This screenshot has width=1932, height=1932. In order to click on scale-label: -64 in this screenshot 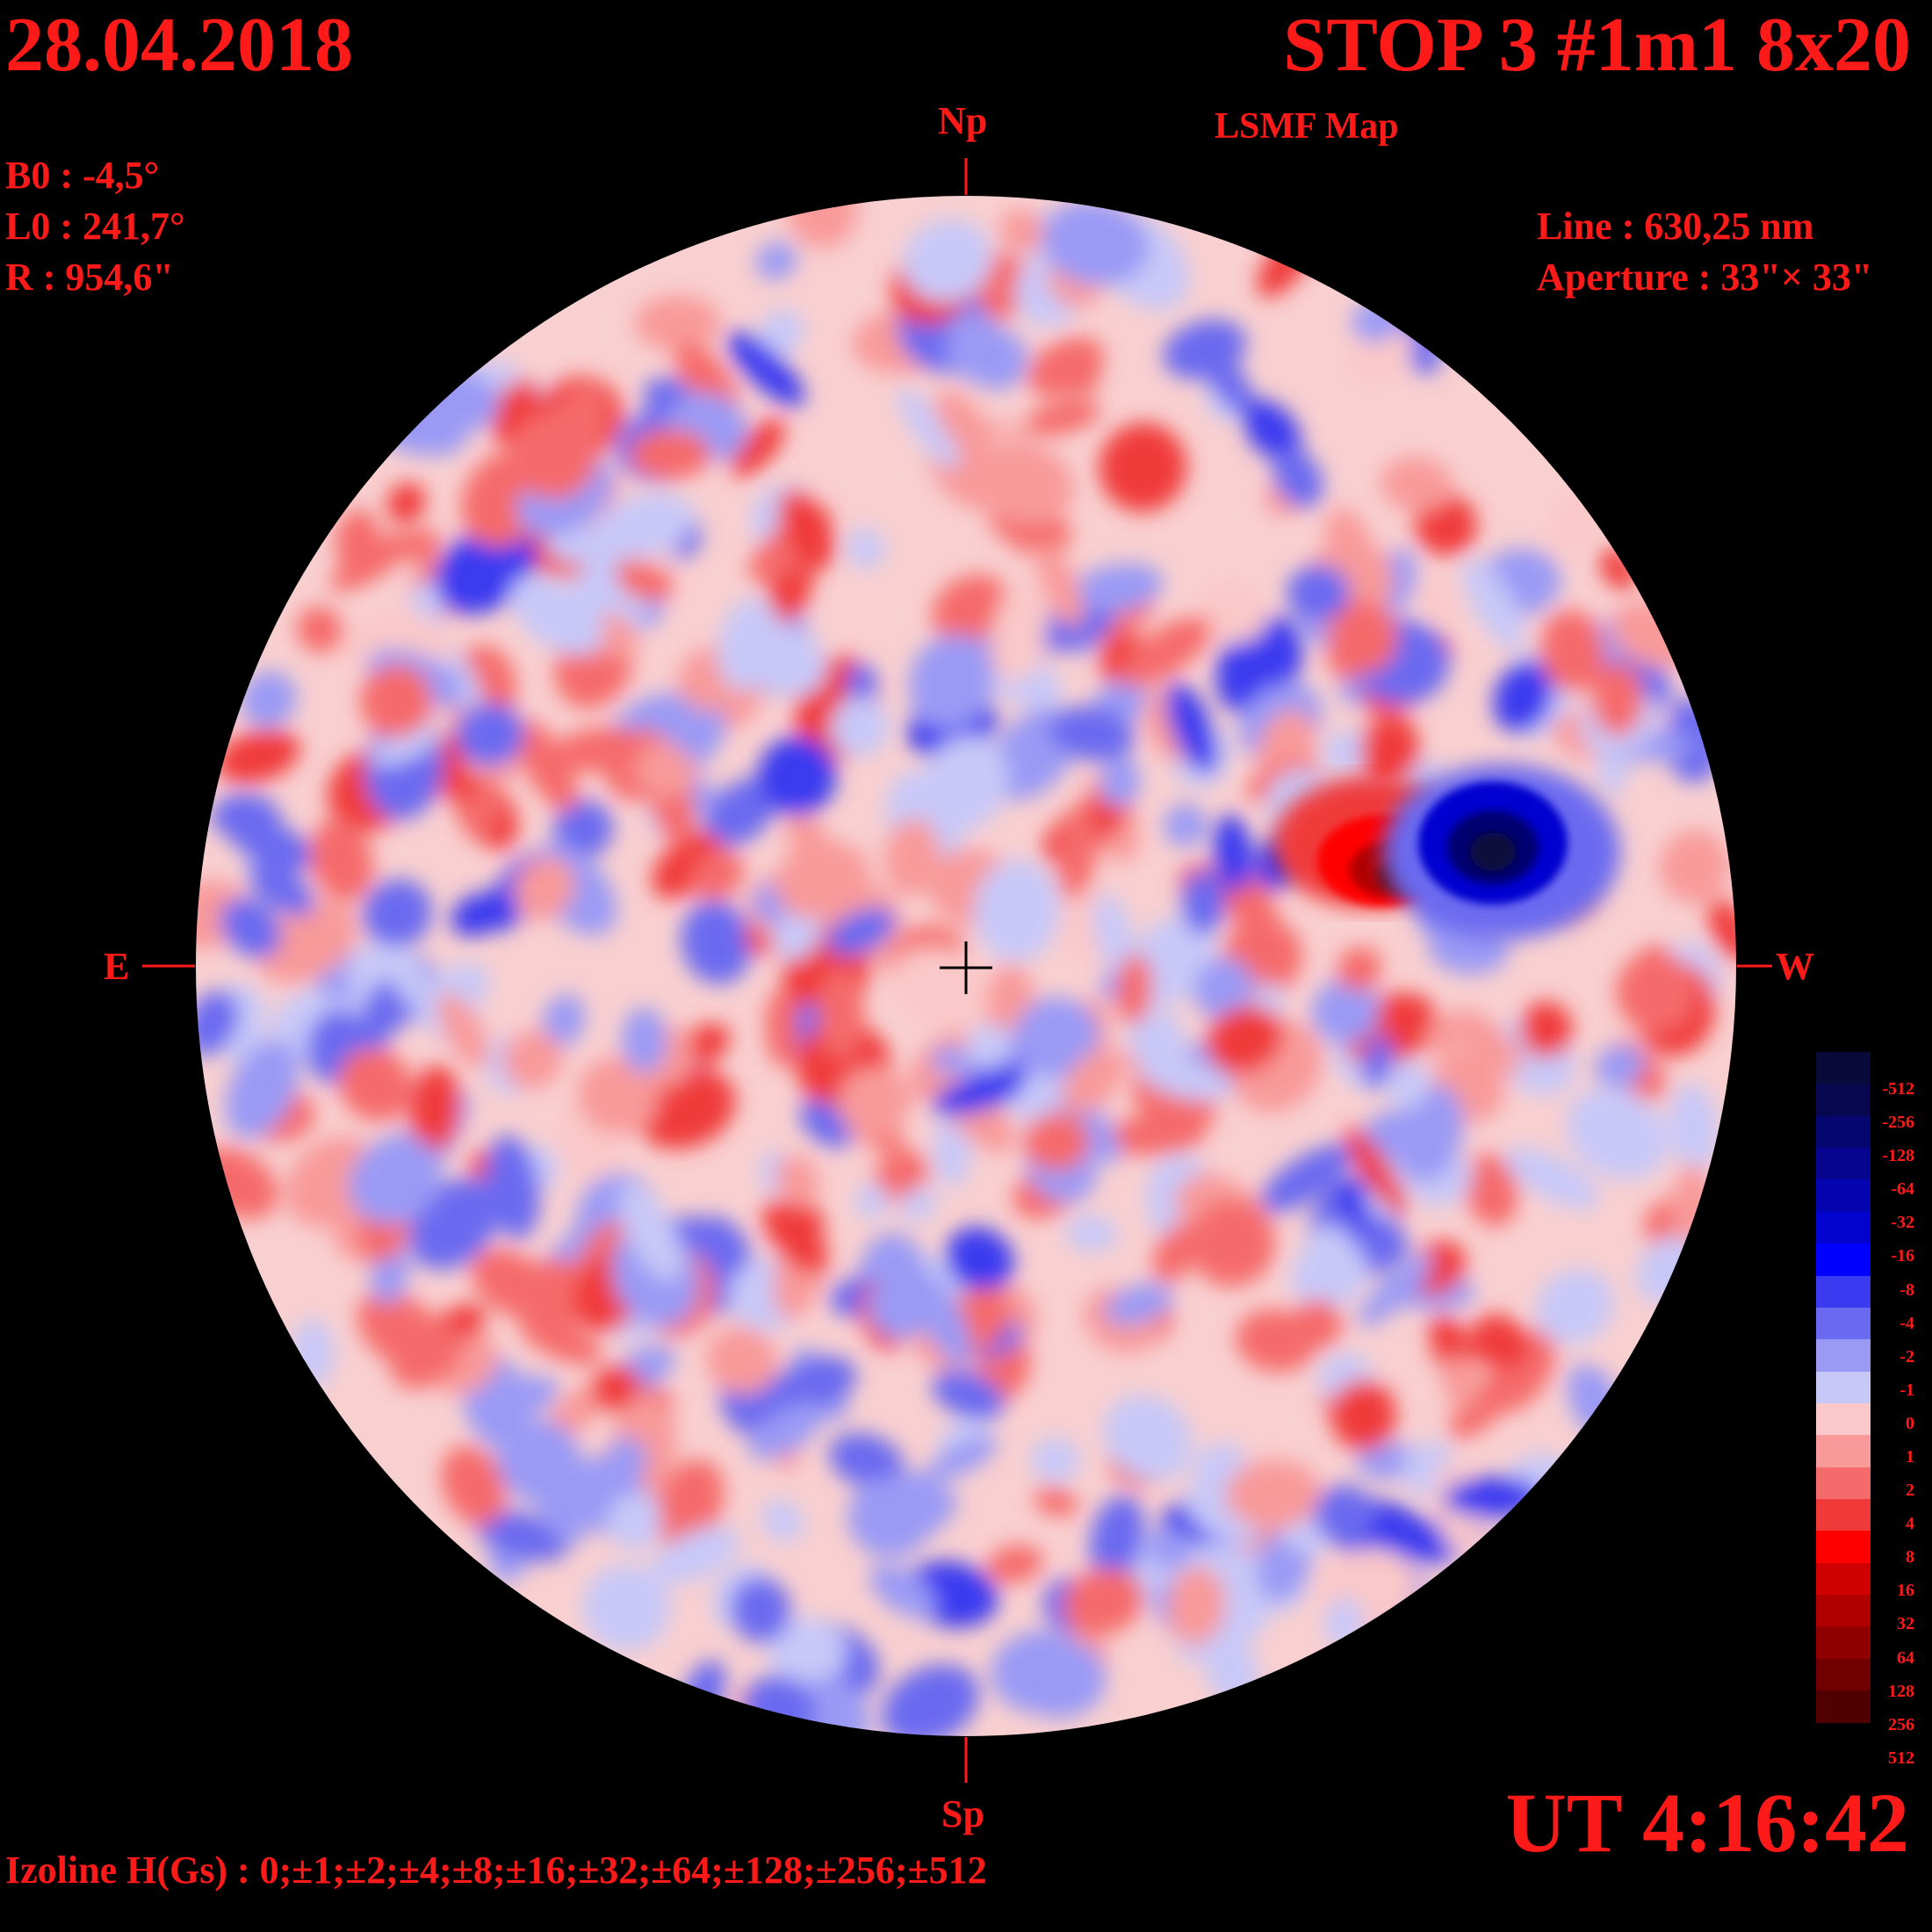, I will do `click(1902, 1189)`.